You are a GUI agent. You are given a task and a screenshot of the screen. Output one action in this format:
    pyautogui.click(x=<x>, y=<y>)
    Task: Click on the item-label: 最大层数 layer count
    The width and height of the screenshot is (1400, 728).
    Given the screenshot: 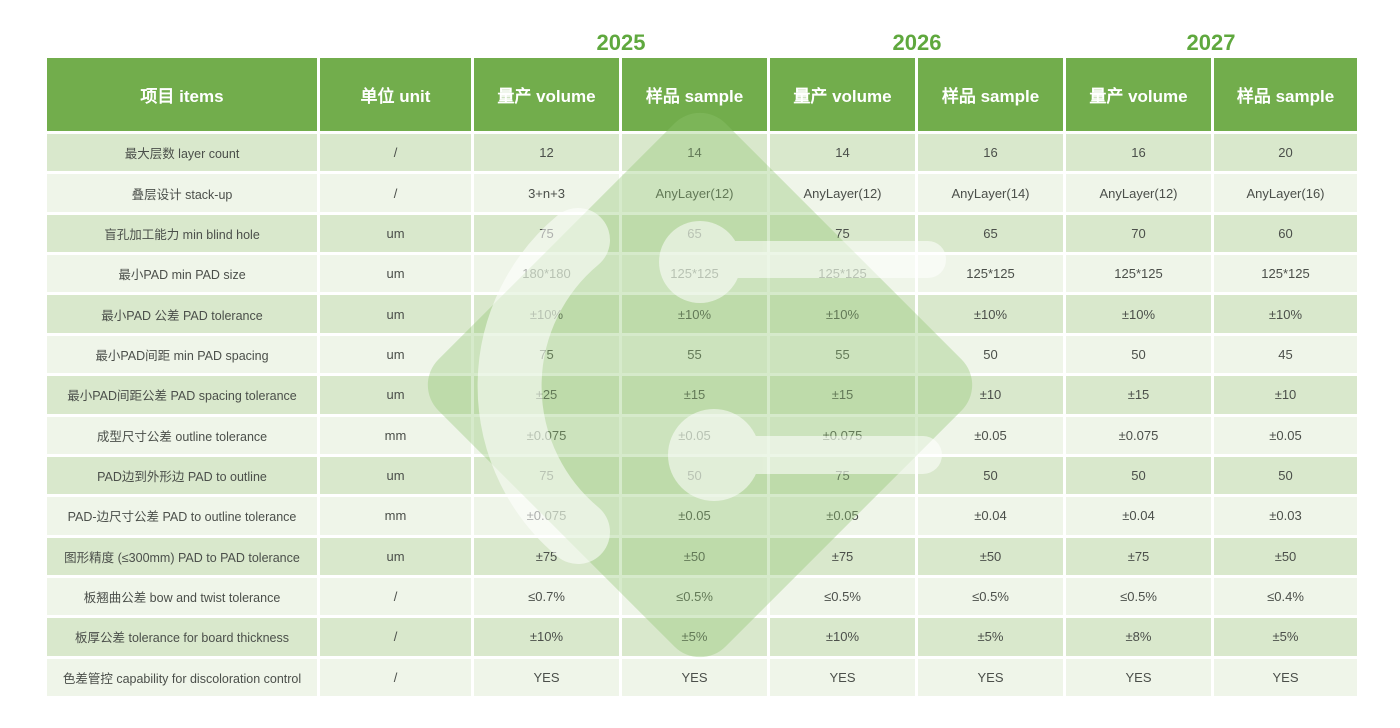 What is the action you would take?
    pyautogui.click(x=182, y=153)
    